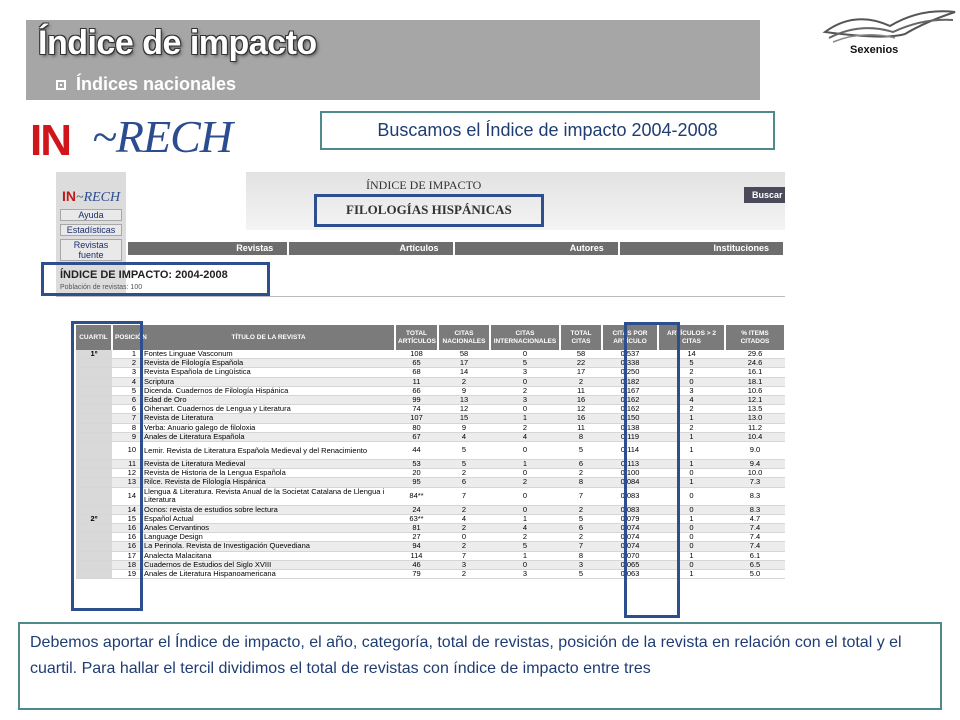 This screenshot has height=720, width=960. Describe the element at coordinates (416, 519) in the screenshot. I see `total-articles-cell: 63**` at that location.